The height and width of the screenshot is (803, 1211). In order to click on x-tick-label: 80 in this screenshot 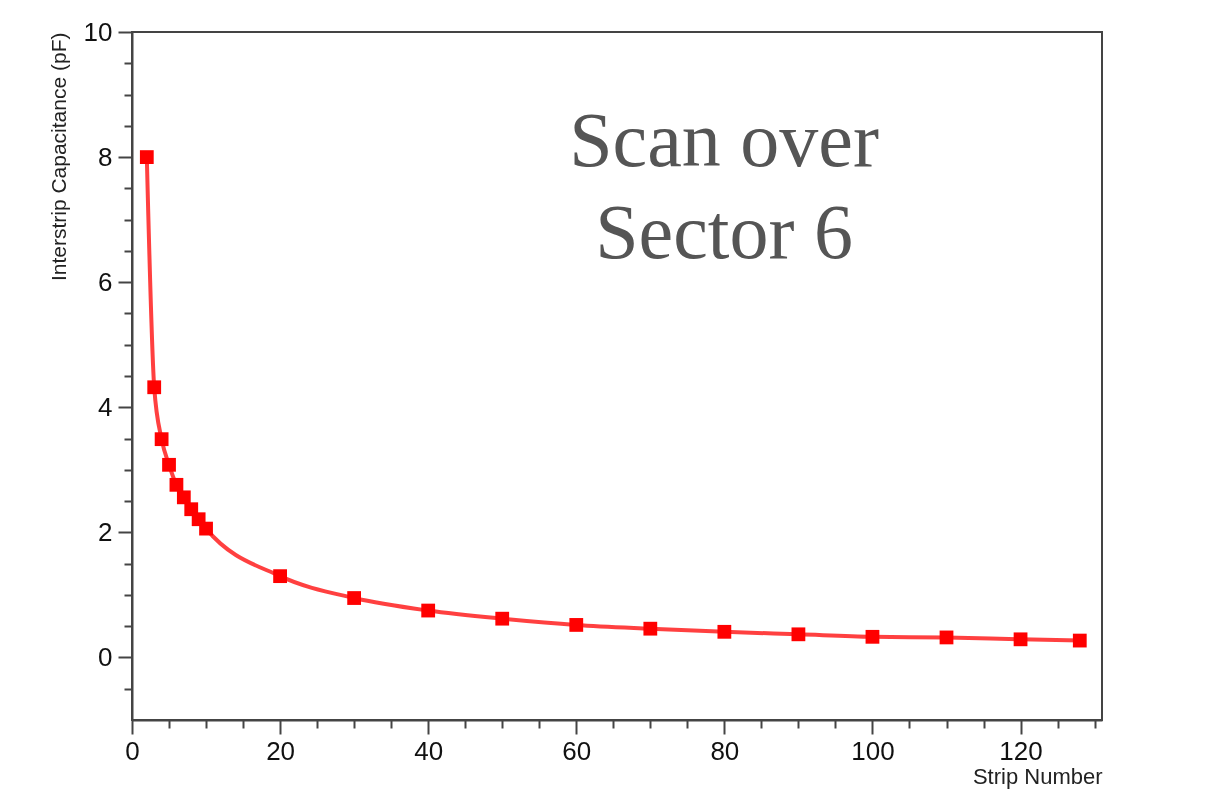, I will do `click(725, 750)`.